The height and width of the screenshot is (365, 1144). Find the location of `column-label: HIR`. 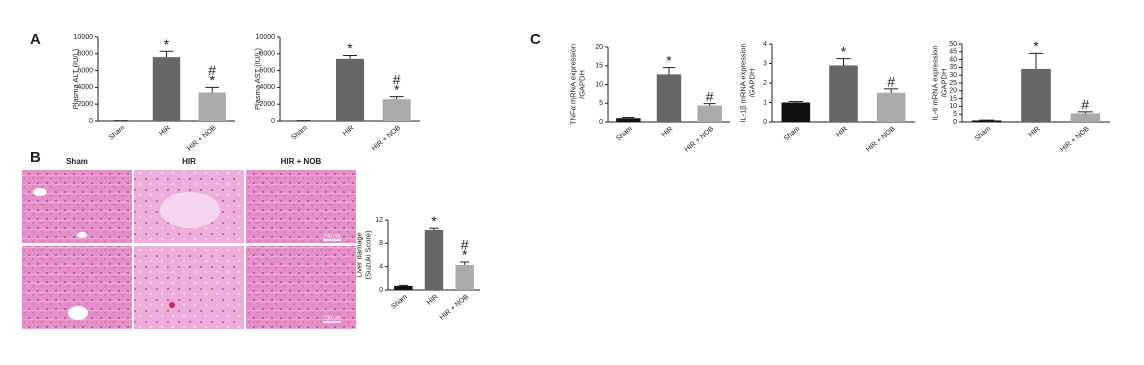

column-label: HIR is located at coordinates (189, 161).